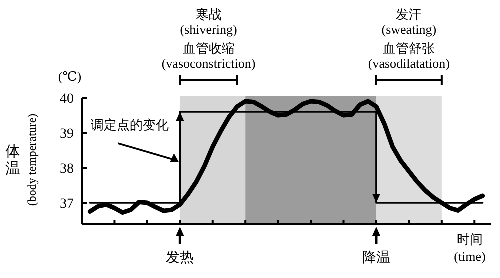 The width and height of the screenshot is (500, 278). I want to click on text: 发热, so click(180, 258).